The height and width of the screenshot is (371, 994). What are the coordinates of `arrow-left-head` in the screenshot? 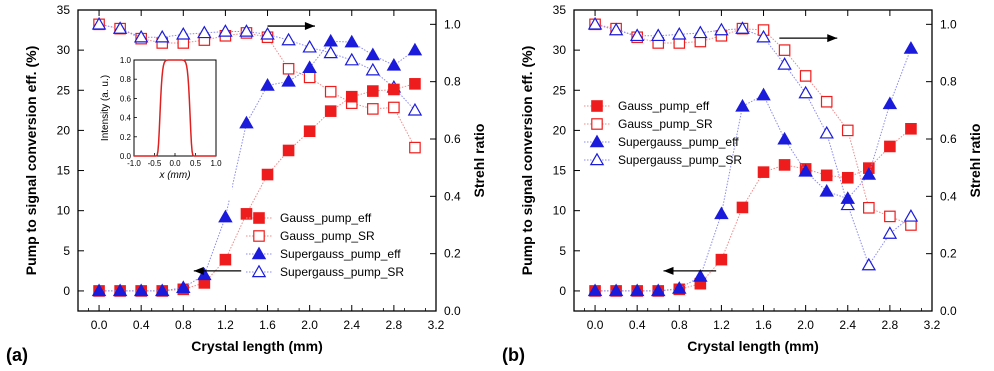 It's located at (198, 270).